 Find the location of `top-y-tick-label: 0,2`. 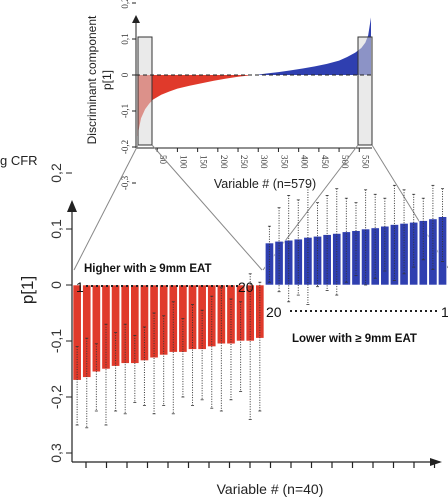

top-y-tick-label: 0,2 is located at coordinates (125, 4).